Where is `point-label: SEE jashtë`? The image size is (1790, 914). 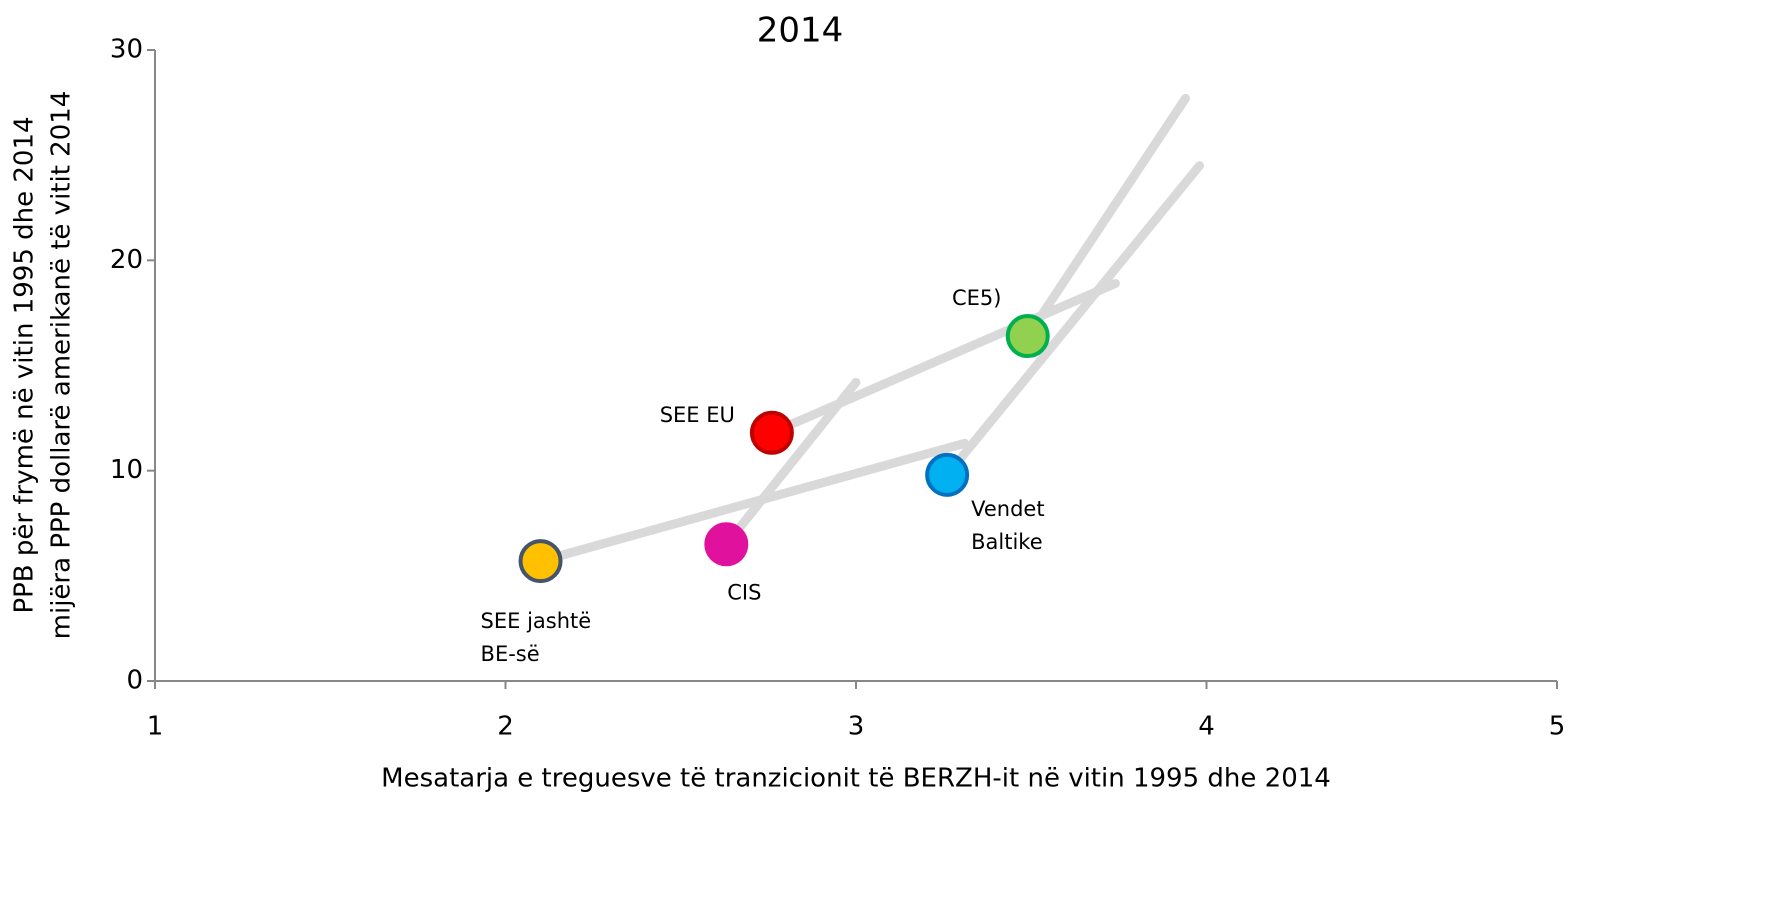 point-label: SEE jashtë is located at coordinates (536, 621).